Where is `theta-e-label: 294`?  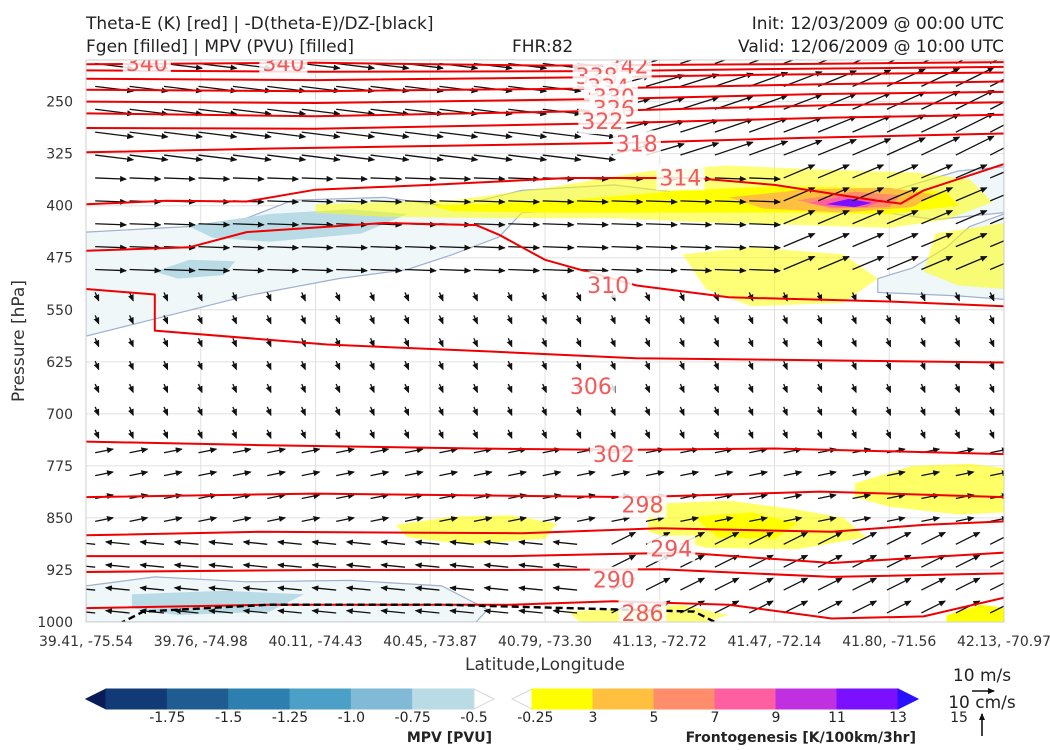 theta-e-label: 294 is located at coordinates (671, 549).